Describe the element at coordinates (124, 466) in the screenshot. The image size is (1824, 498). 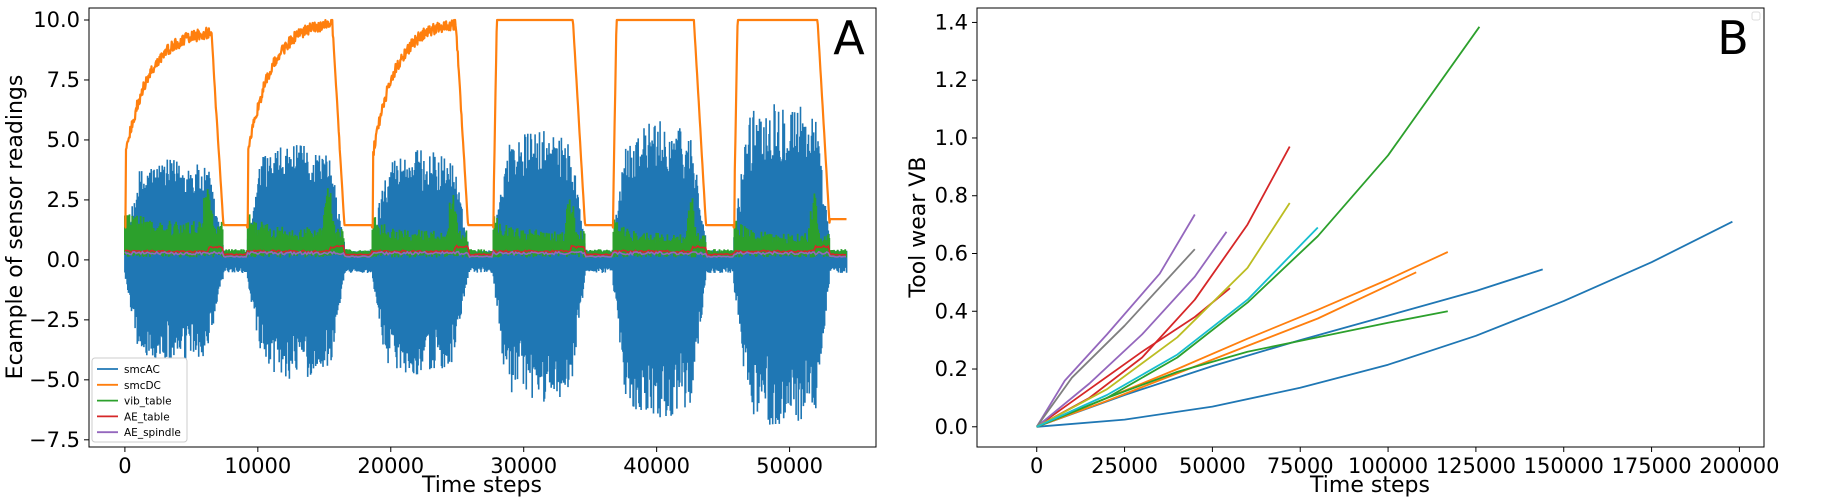
I see `panel-a-x-tick-label: 0` at that location.